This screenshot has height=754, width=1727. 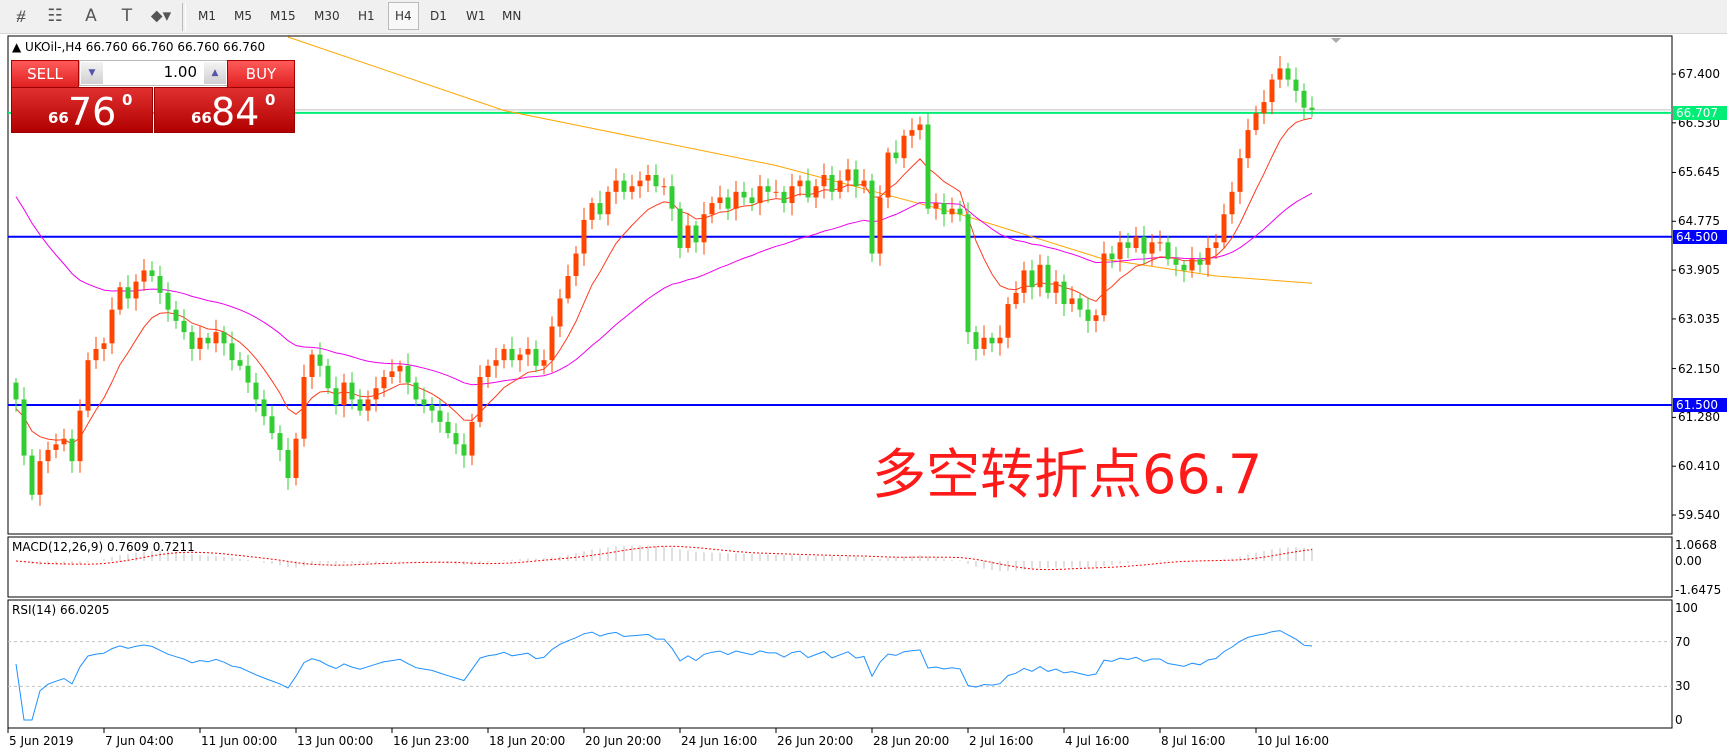 What do you see at coordinates (438, 16) in the screenshot?
I see `timeframe-d1: D1` at bounding box center [438, 16].